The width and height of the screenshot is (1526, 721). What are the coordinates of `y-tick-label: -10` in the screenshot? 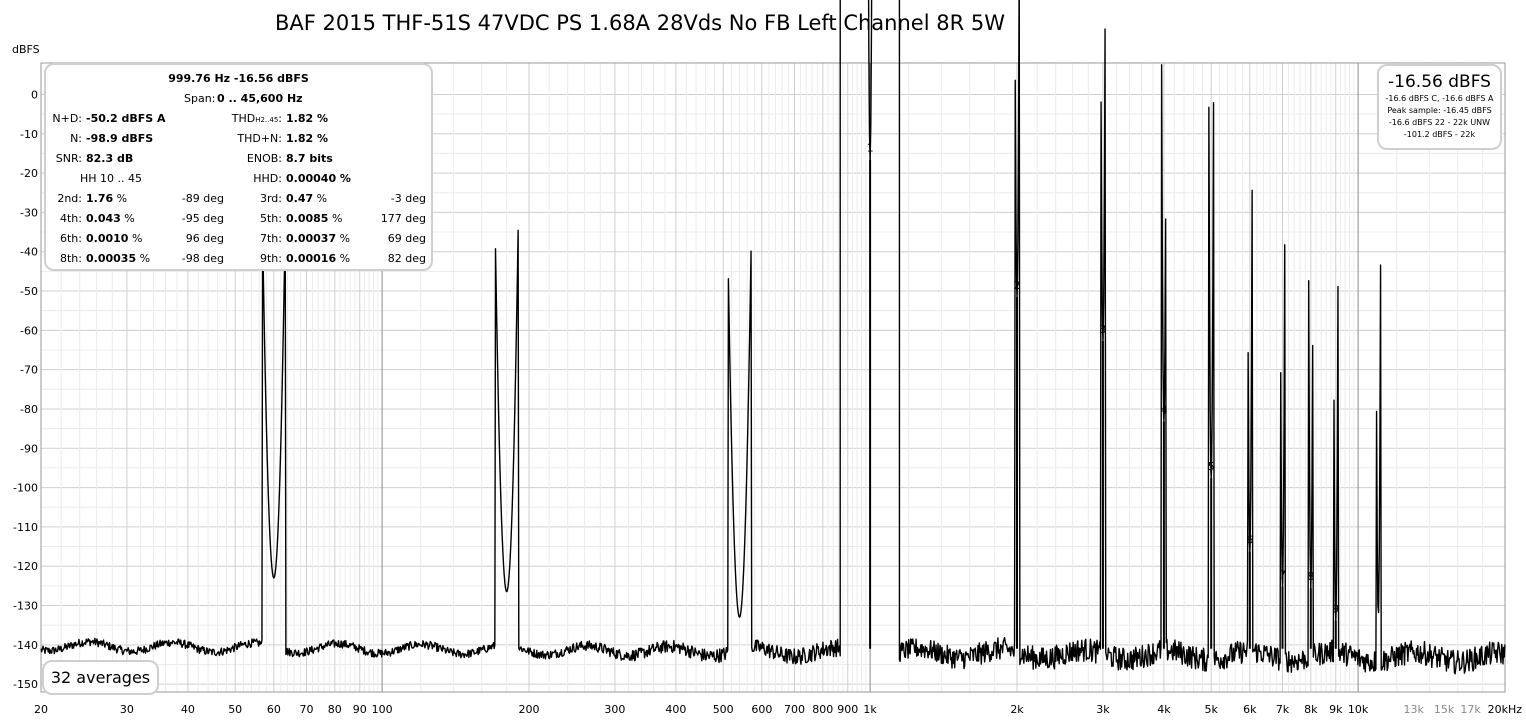 It's located at (29, 134).